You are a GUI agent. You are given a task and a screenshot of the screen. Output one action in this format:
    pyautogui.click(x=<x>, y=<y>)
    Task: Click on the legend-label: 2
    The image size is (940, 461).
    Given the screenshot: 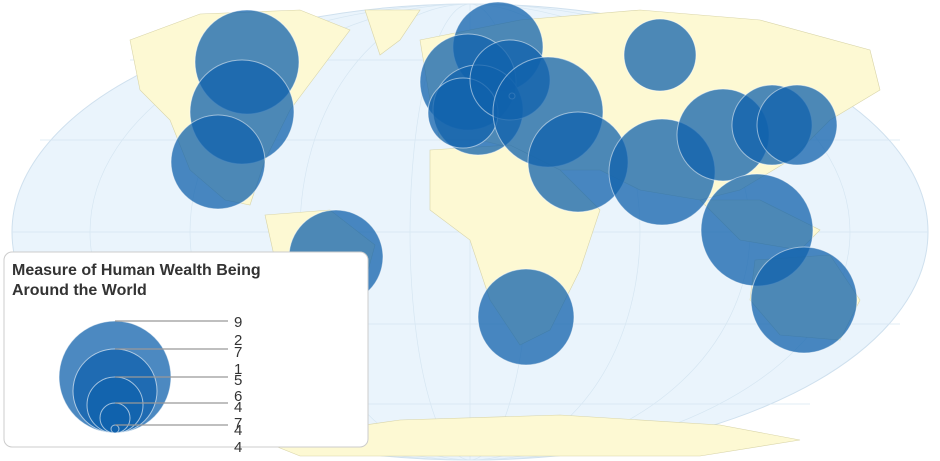 What is the action you would take?
    pyautogui.click(x=238, y=340)
    